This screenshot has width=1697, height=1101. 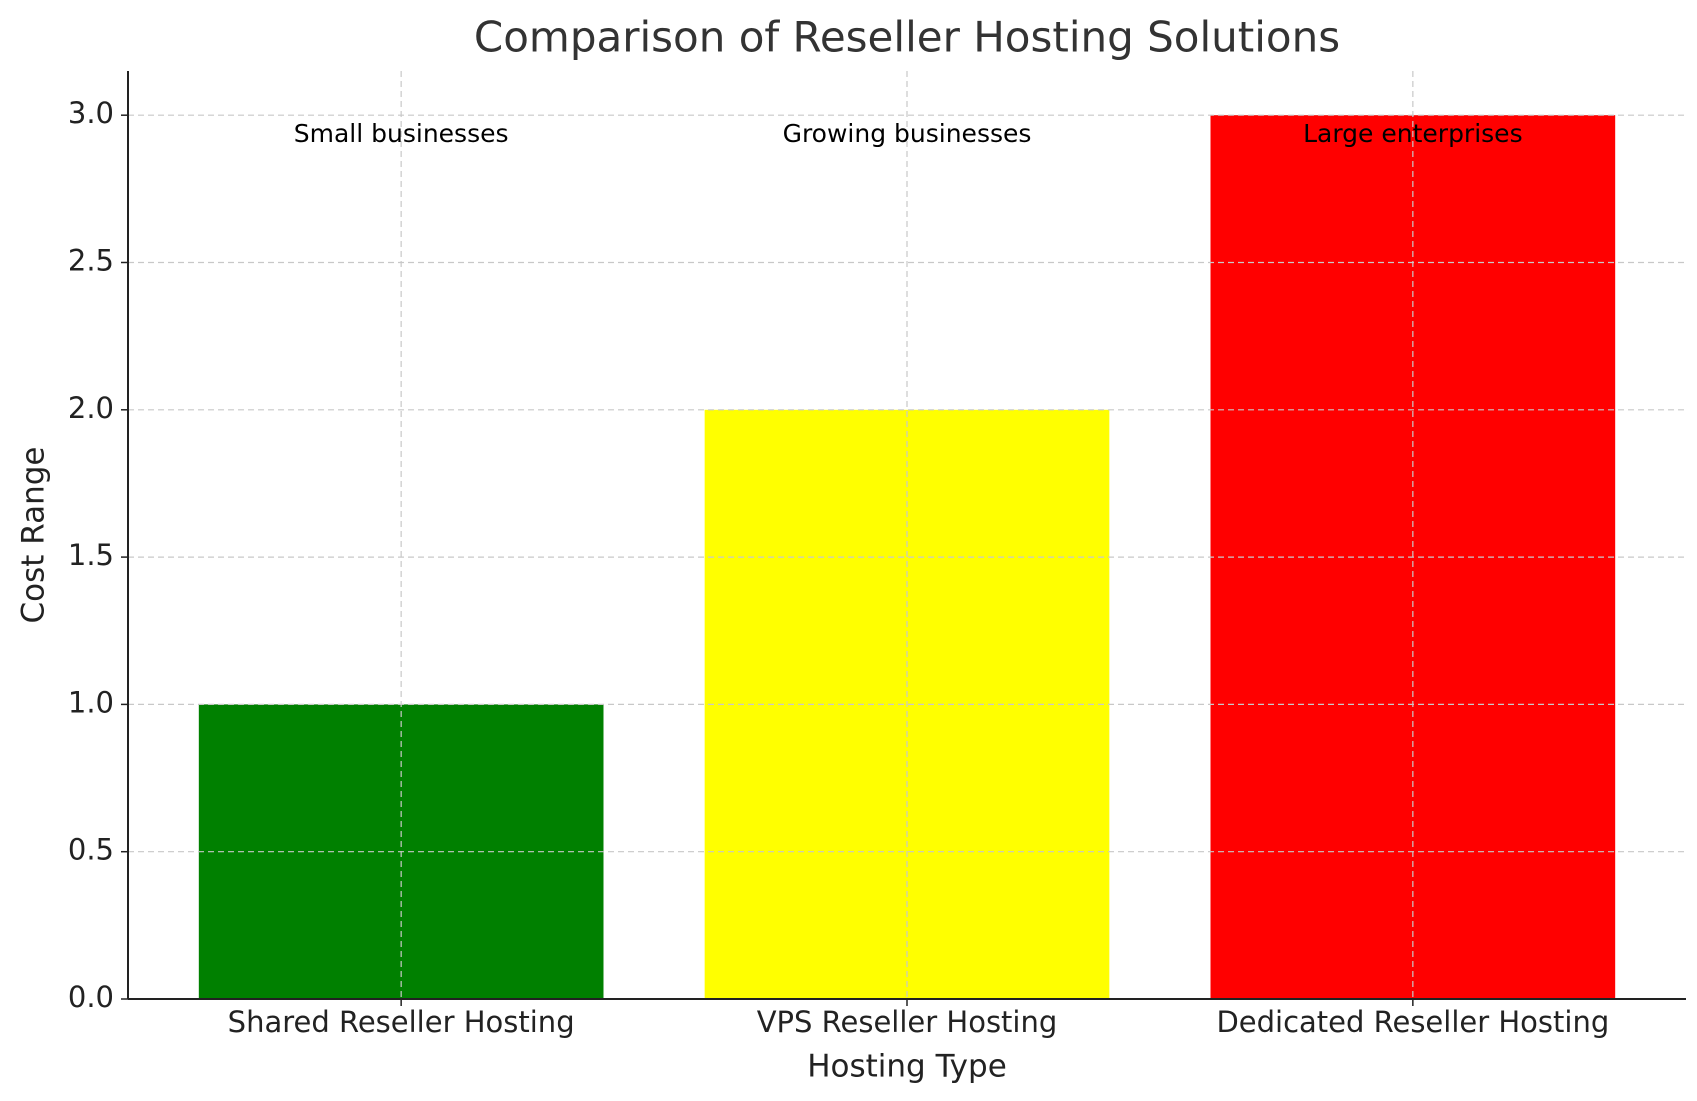 What do you see at coordinates (907, 37) in the screenshot?
I see `chart-title: Comparison of Reseller Hosting Solutions` at bounding box center [907, 37].